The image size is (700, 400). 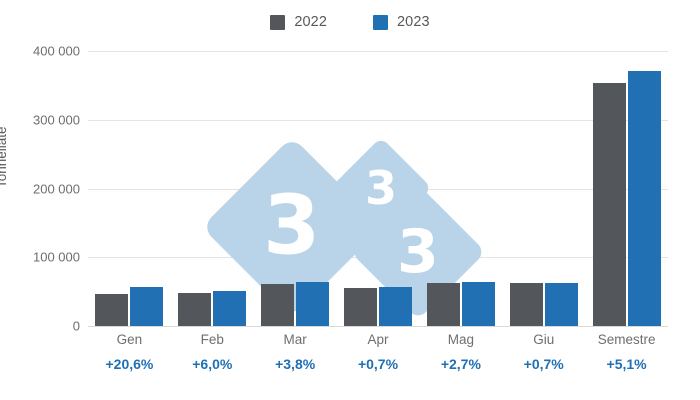 I want to click on y-axis-tick-label: 300 000, so click(x=56, y=120).